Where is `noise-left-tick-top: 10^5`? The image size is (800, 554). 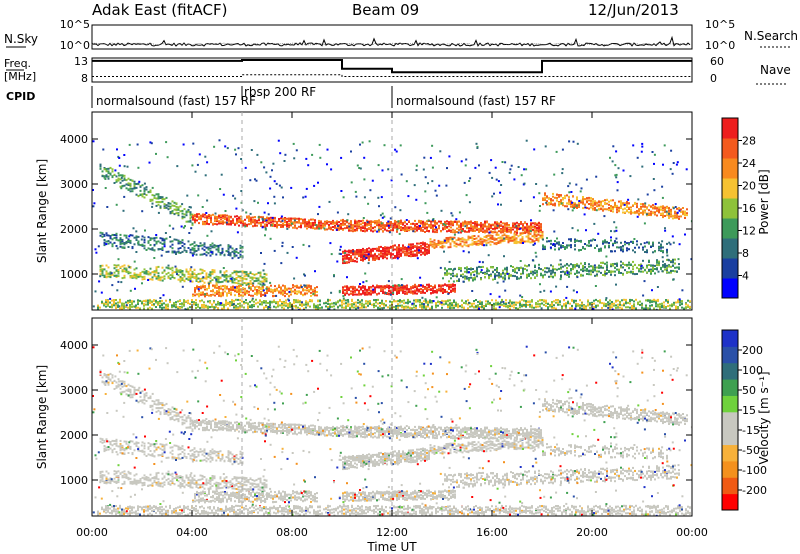
noise-left-tick-top: 10^5 is located at coordinates (75, 24).